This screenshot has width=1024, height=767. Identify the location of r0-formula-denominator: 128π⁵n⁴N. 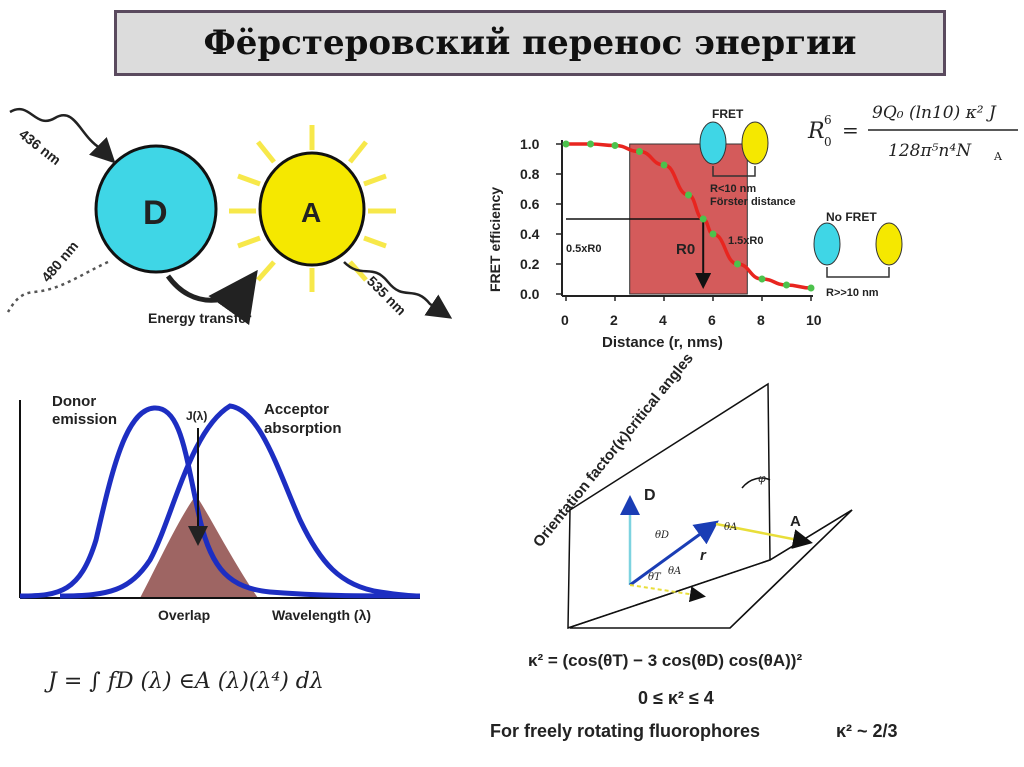
(930, 151).